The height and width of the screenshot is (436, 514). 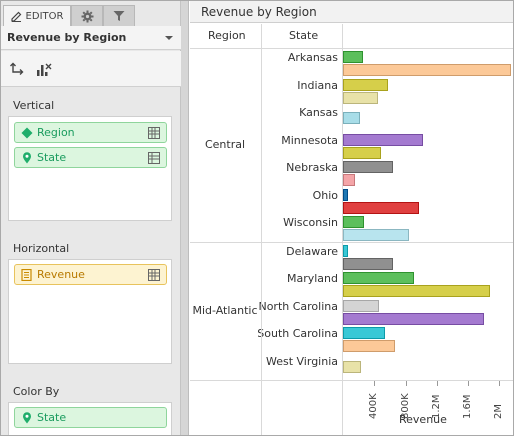 What do you see at coordinates (61, 274) in the screenshot?
I see `horizontal-field-revenue-label: Revenue` at bounding box center [61, 274].